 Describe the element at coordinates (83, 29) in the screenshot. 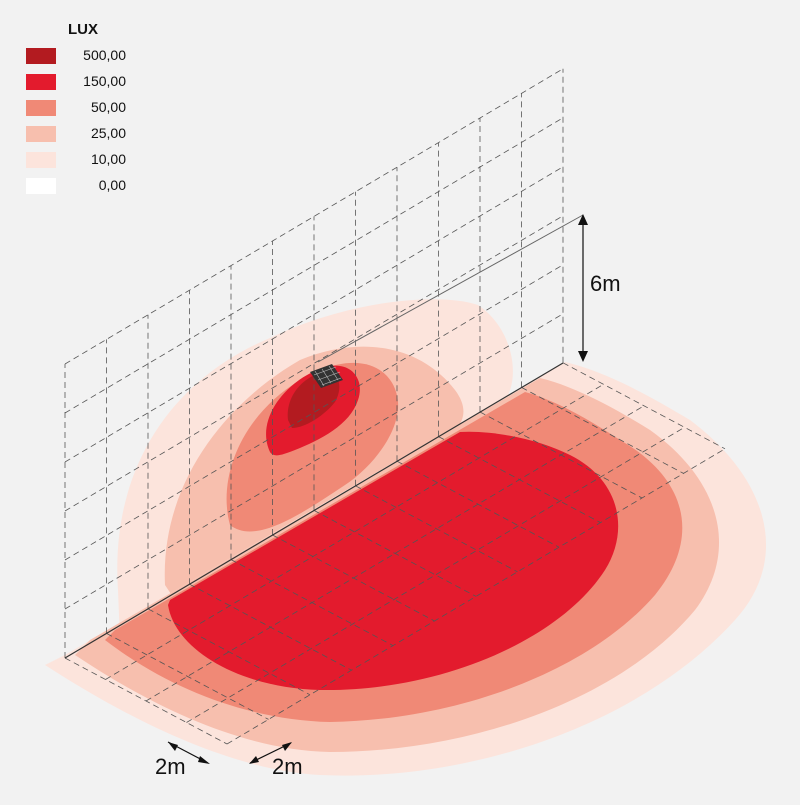

I see `legend-title: LUX` at that location.